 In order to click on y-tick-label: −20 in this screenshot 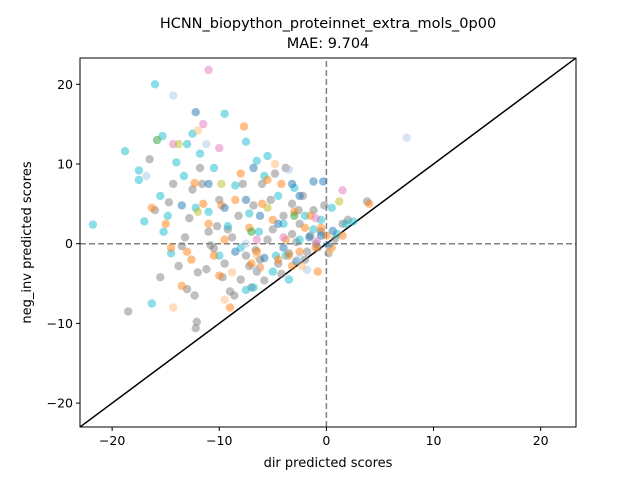, I will do `click(60, 403)`.